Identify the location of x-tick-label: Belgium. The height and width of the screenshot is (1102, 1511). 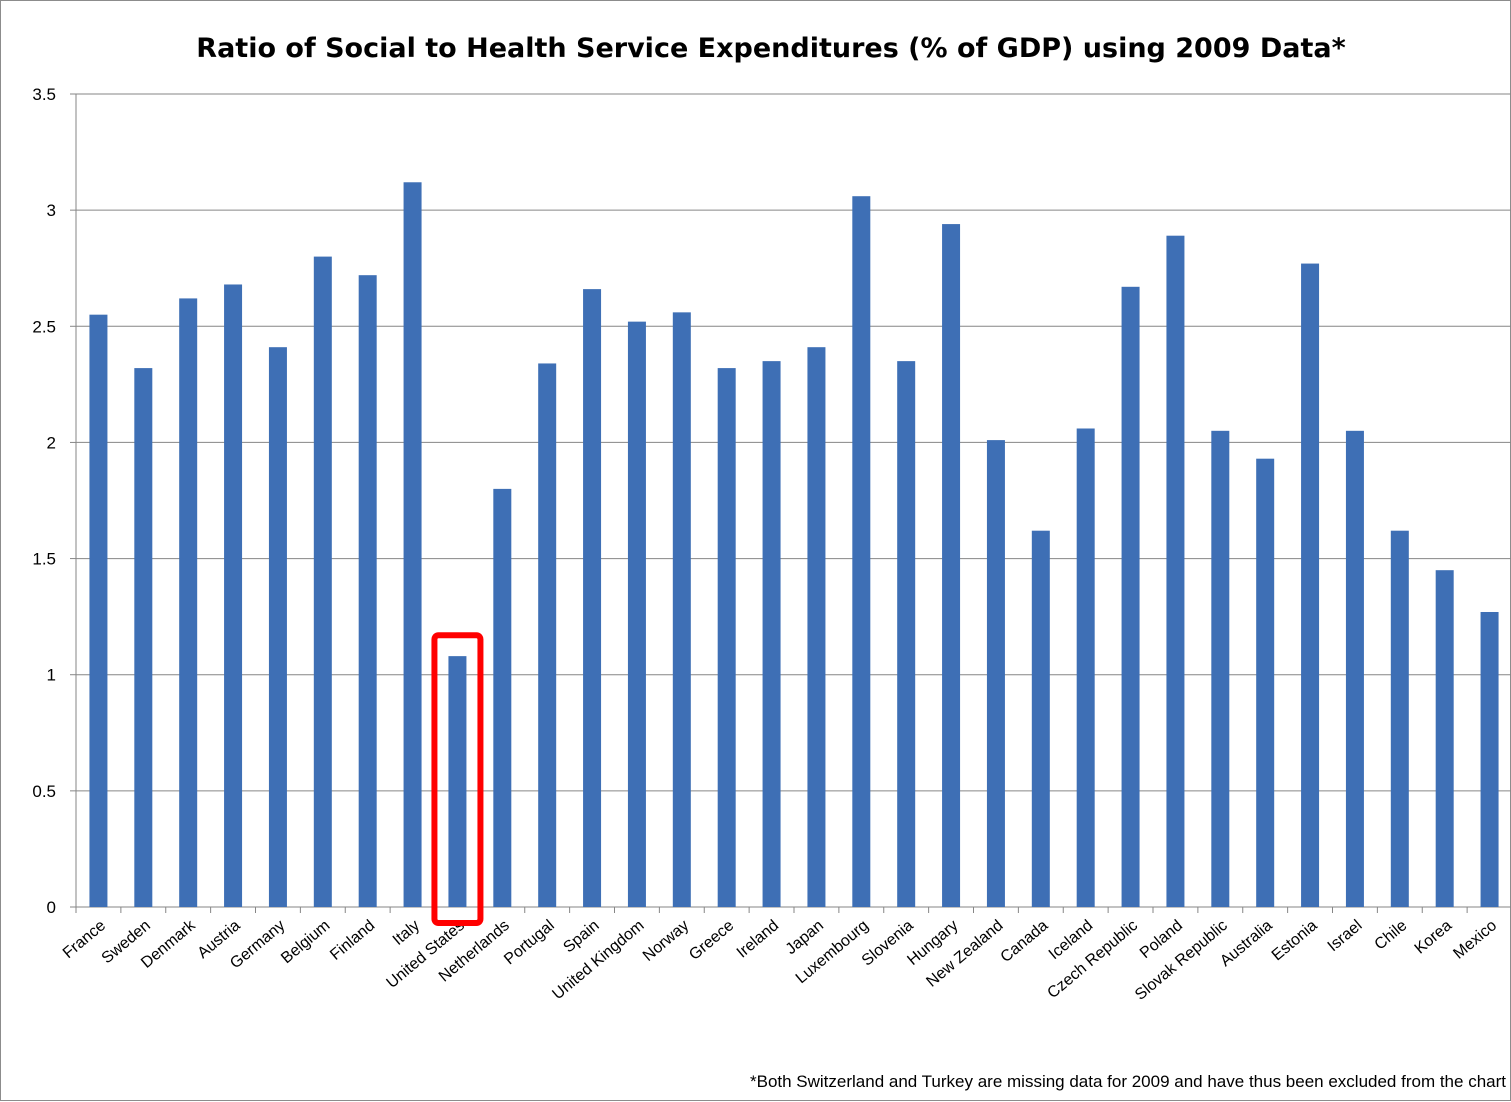
(305, 942).